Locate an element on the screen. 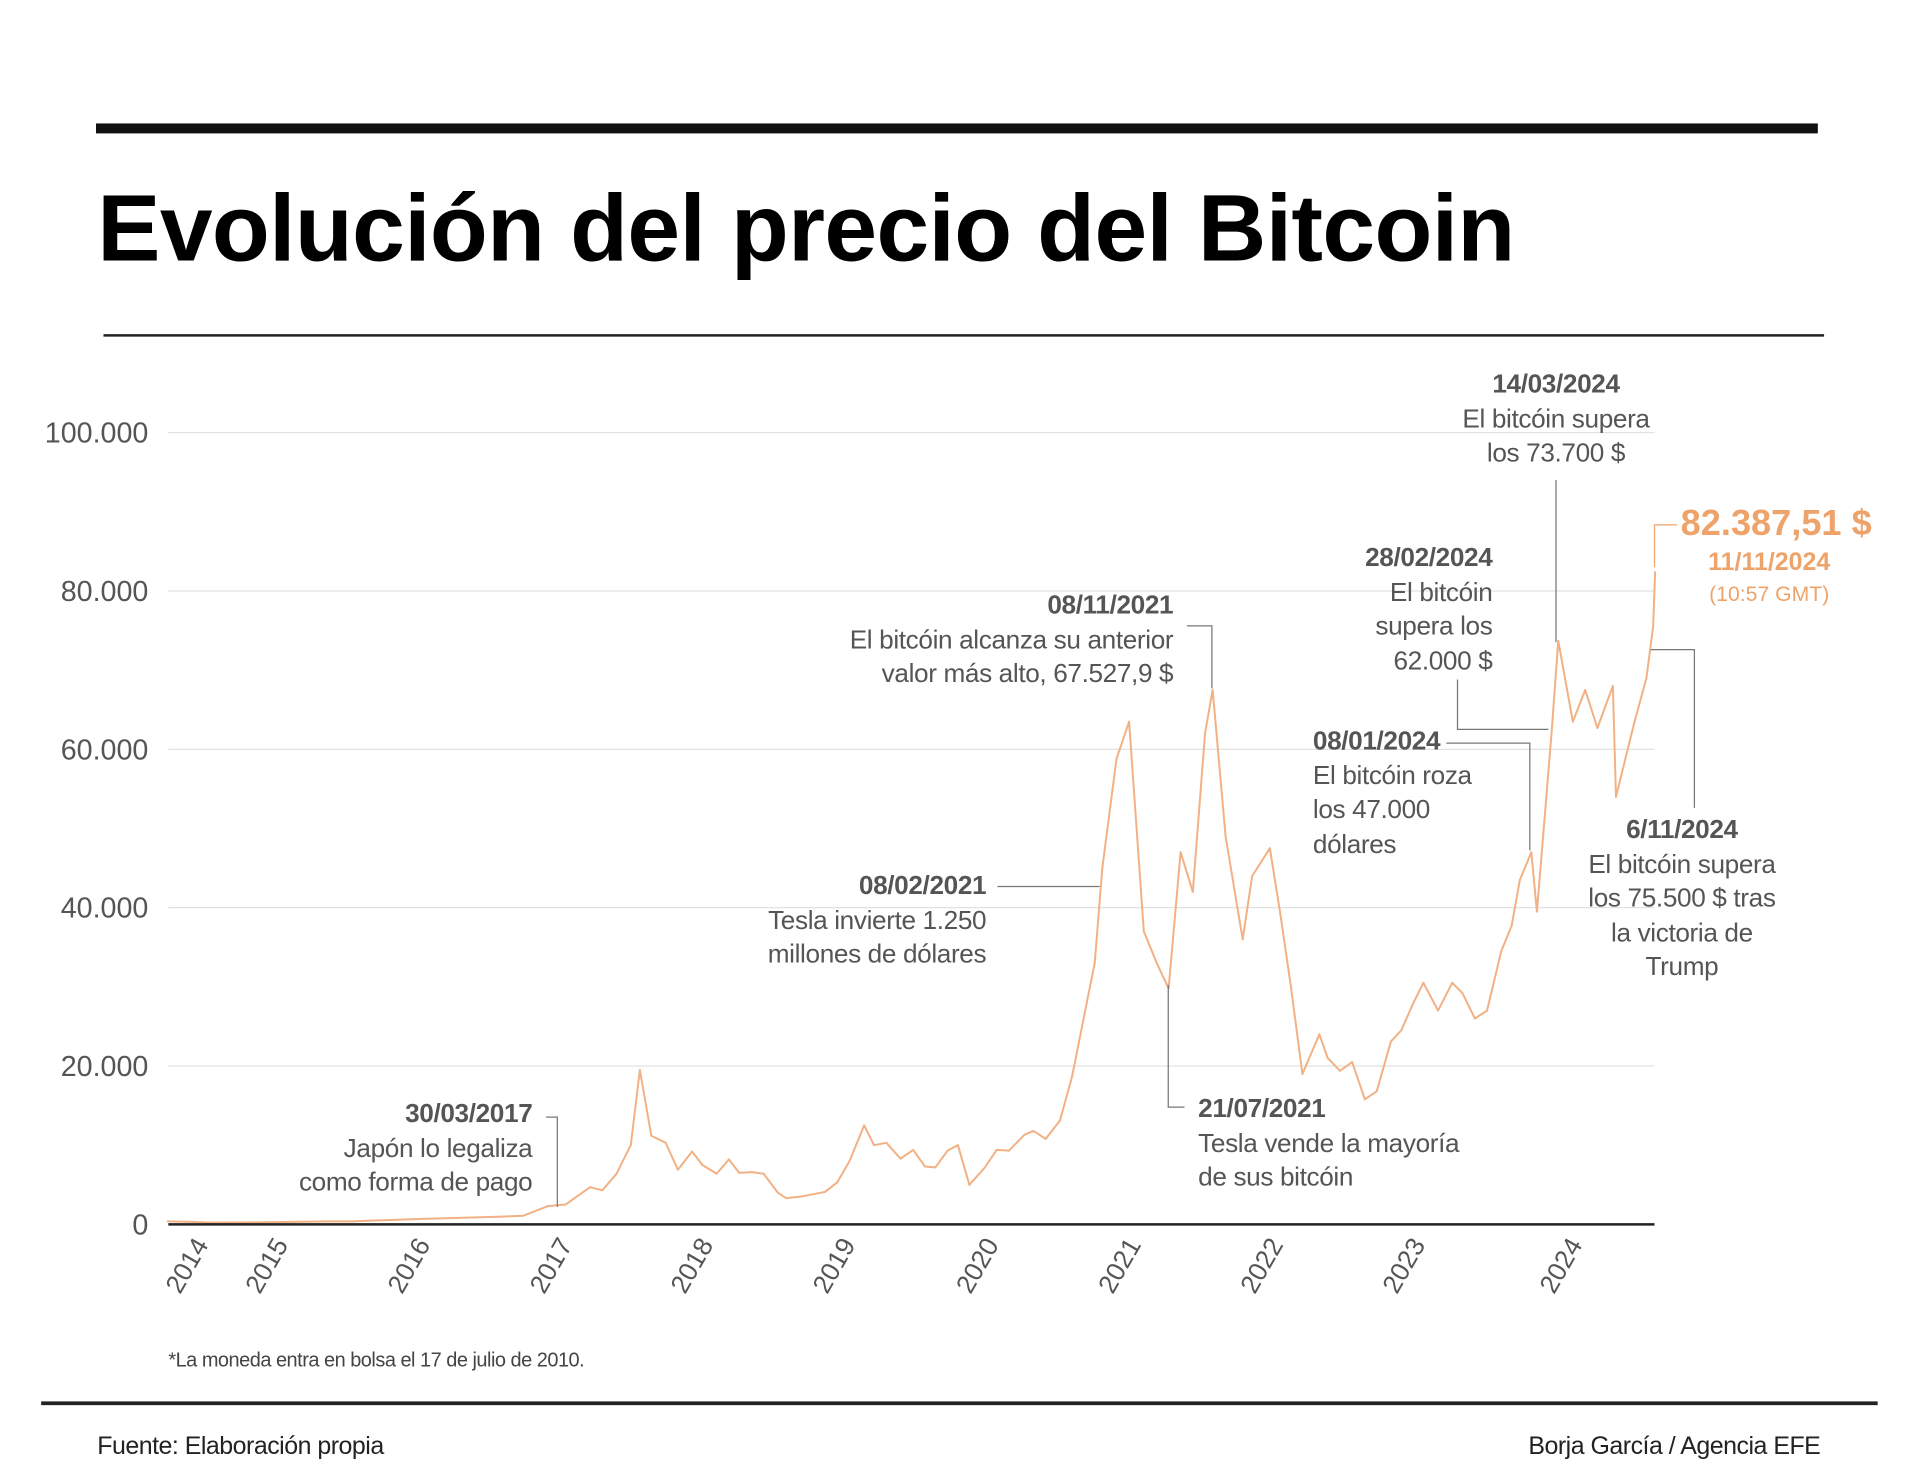  annotation-date: 6/11/2024 is located at coordinates (1682, 830).